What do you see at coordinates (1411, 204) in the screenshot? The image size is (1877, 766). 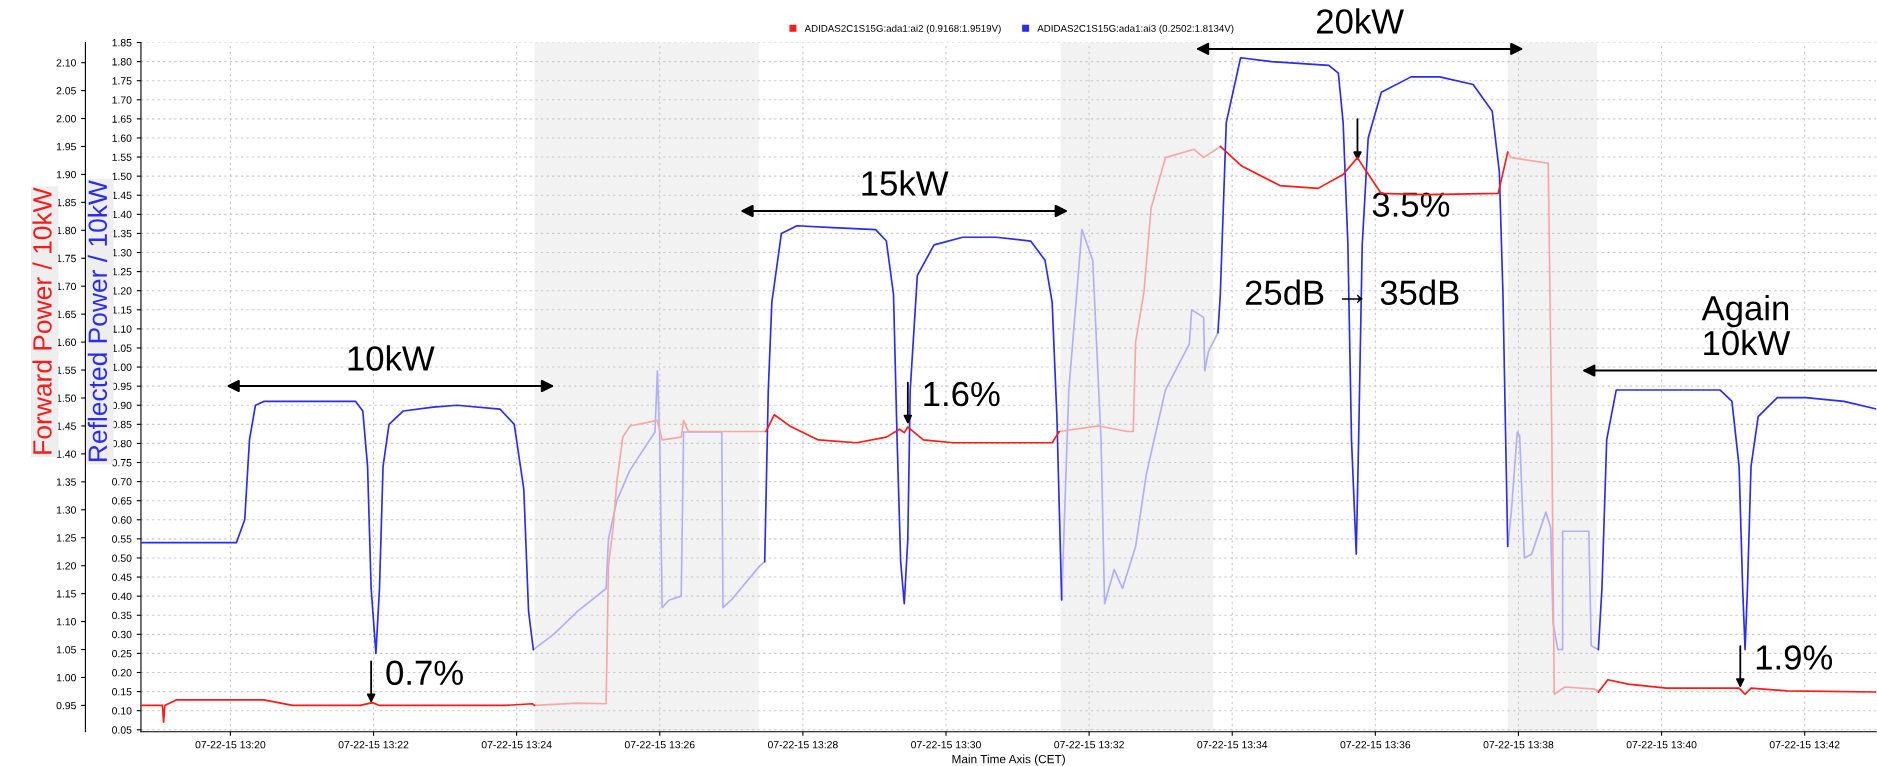 I see `annotation: 3.5%` at bounding box center [1411, 204].